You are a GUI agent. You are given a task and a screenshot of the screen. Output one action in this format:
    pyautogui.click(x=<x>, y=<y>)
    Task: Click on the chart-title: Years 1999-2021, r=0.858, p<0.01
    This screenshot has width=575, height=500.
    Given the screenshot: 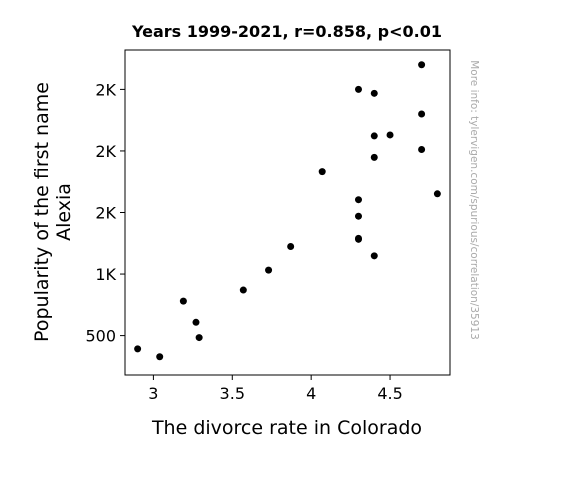 What is the action you would take?
    pyautogui.click(x=286, y=31)
    